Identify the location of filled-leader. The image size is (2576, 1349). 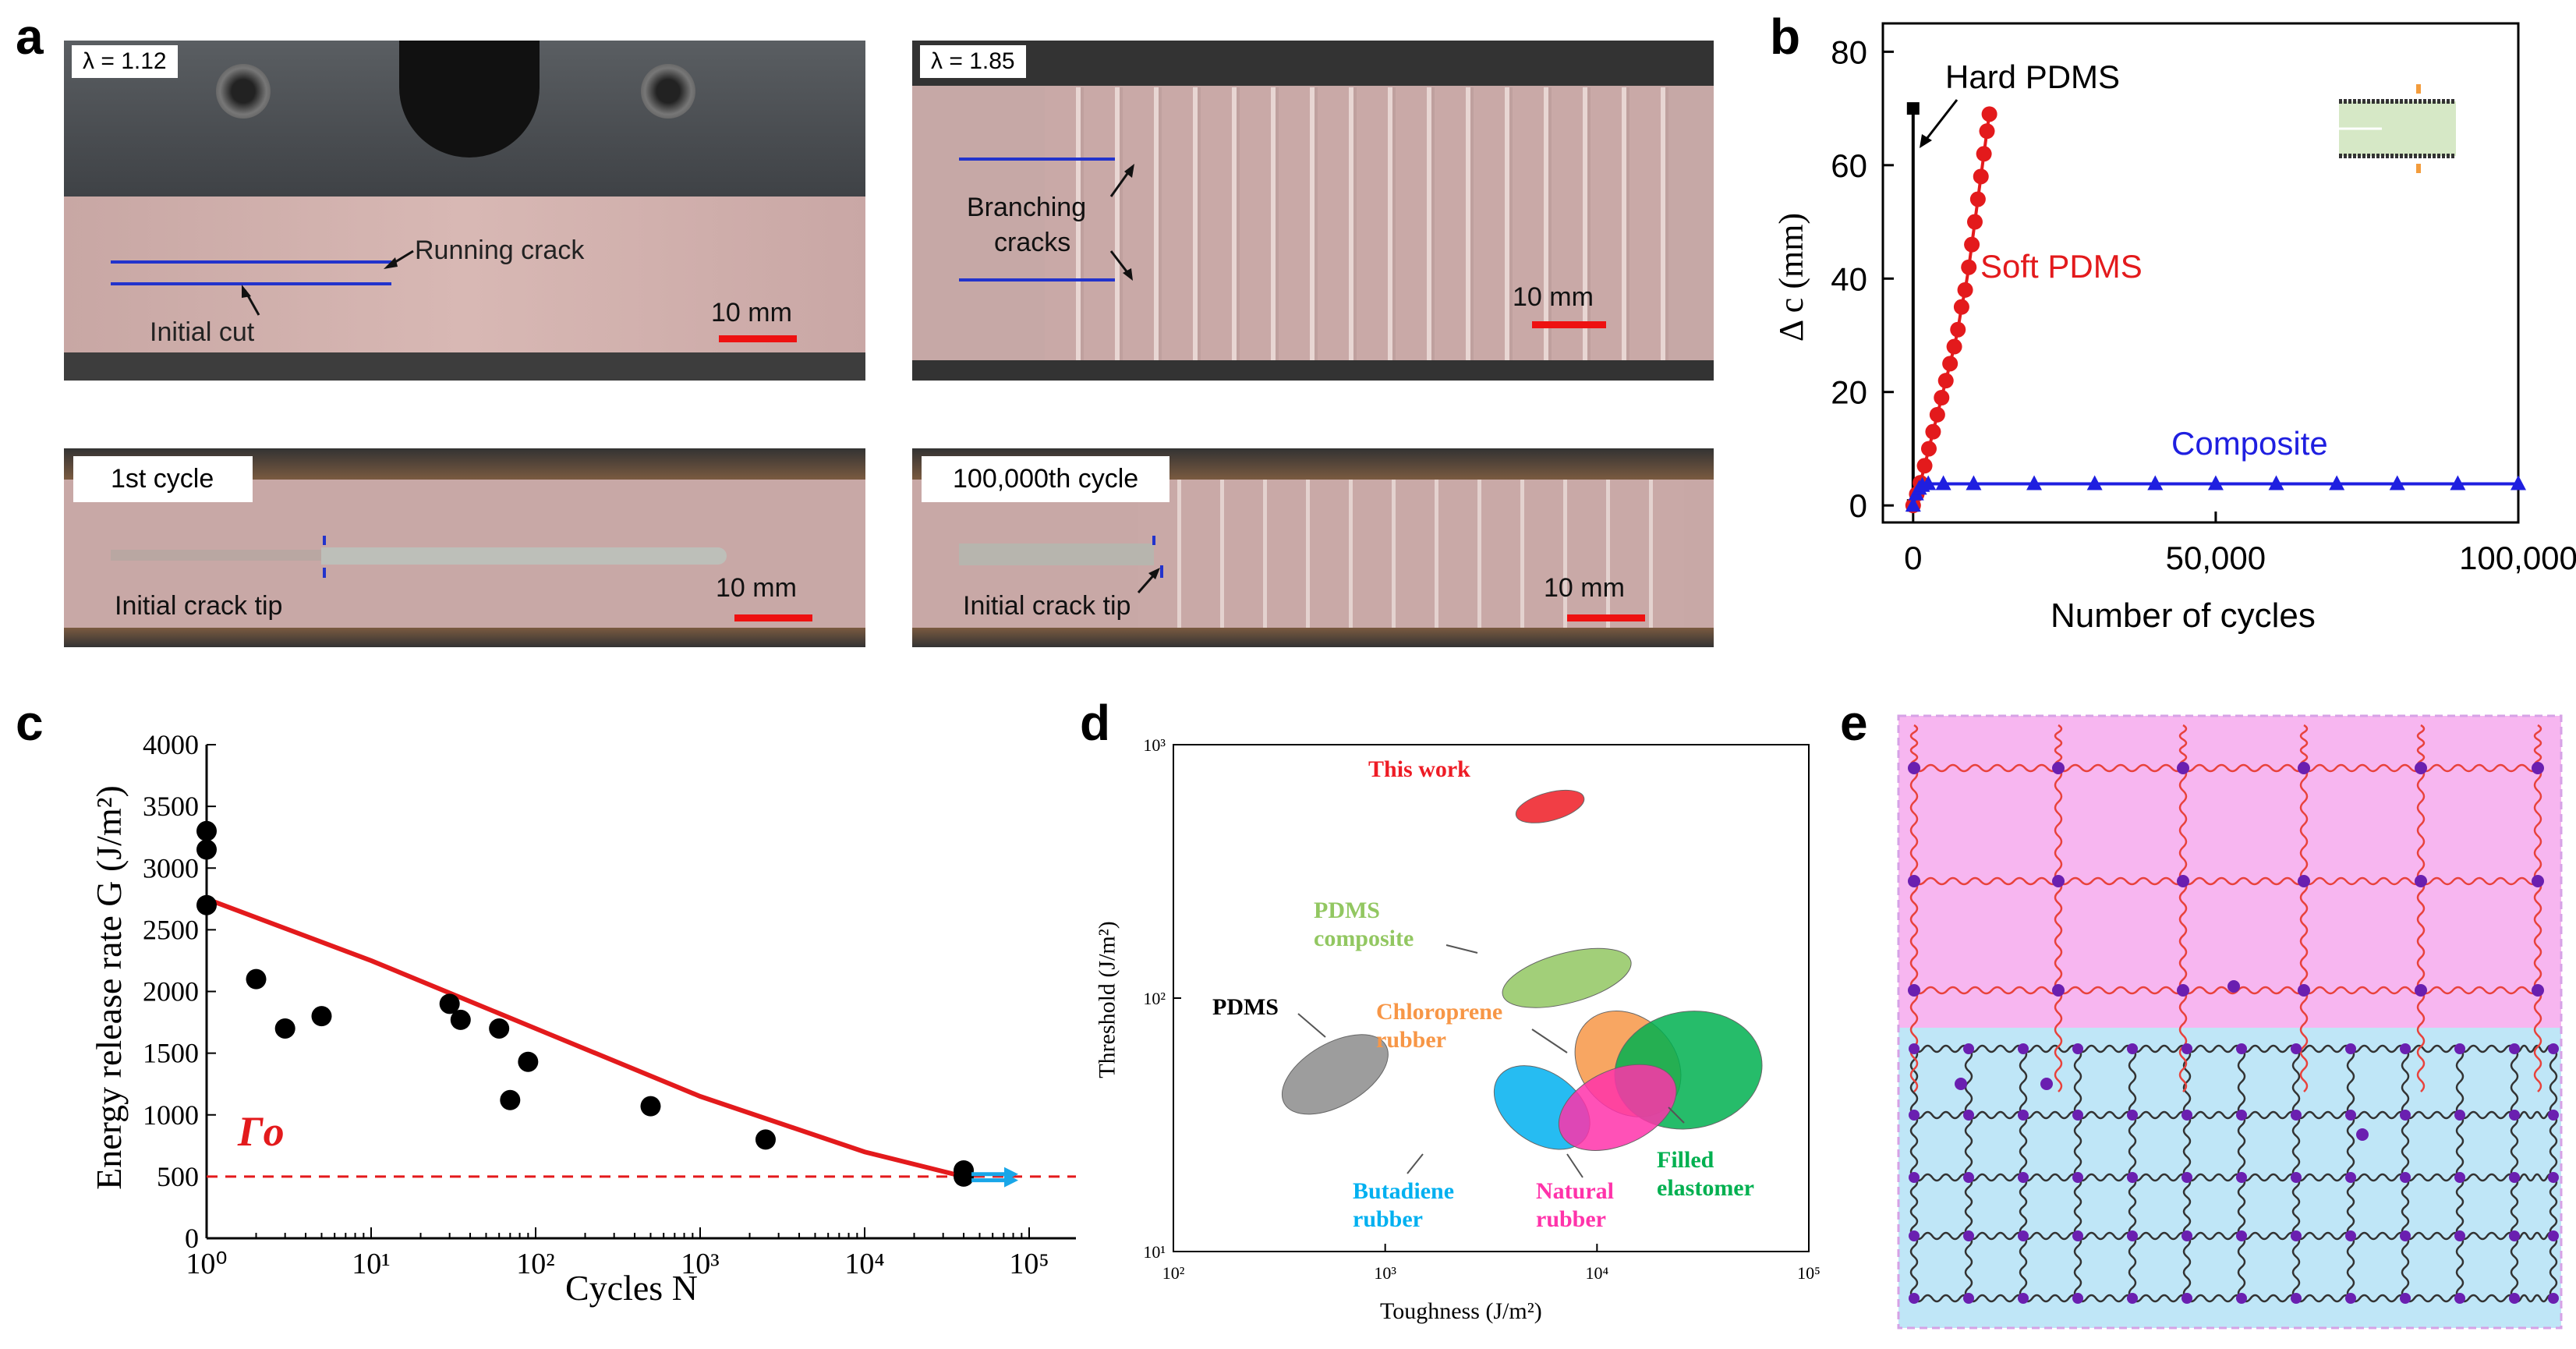
(1676, 1115).